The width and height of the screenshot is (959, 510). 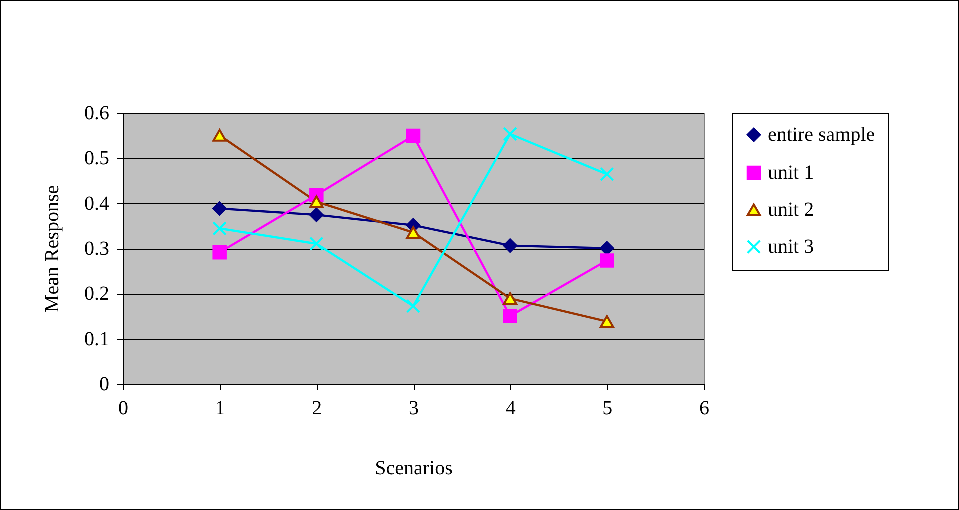 What do you see at coordinates (791, 173) in the screenshot?
I see `legend-label: unit 1` at bounding box center [791, 173].